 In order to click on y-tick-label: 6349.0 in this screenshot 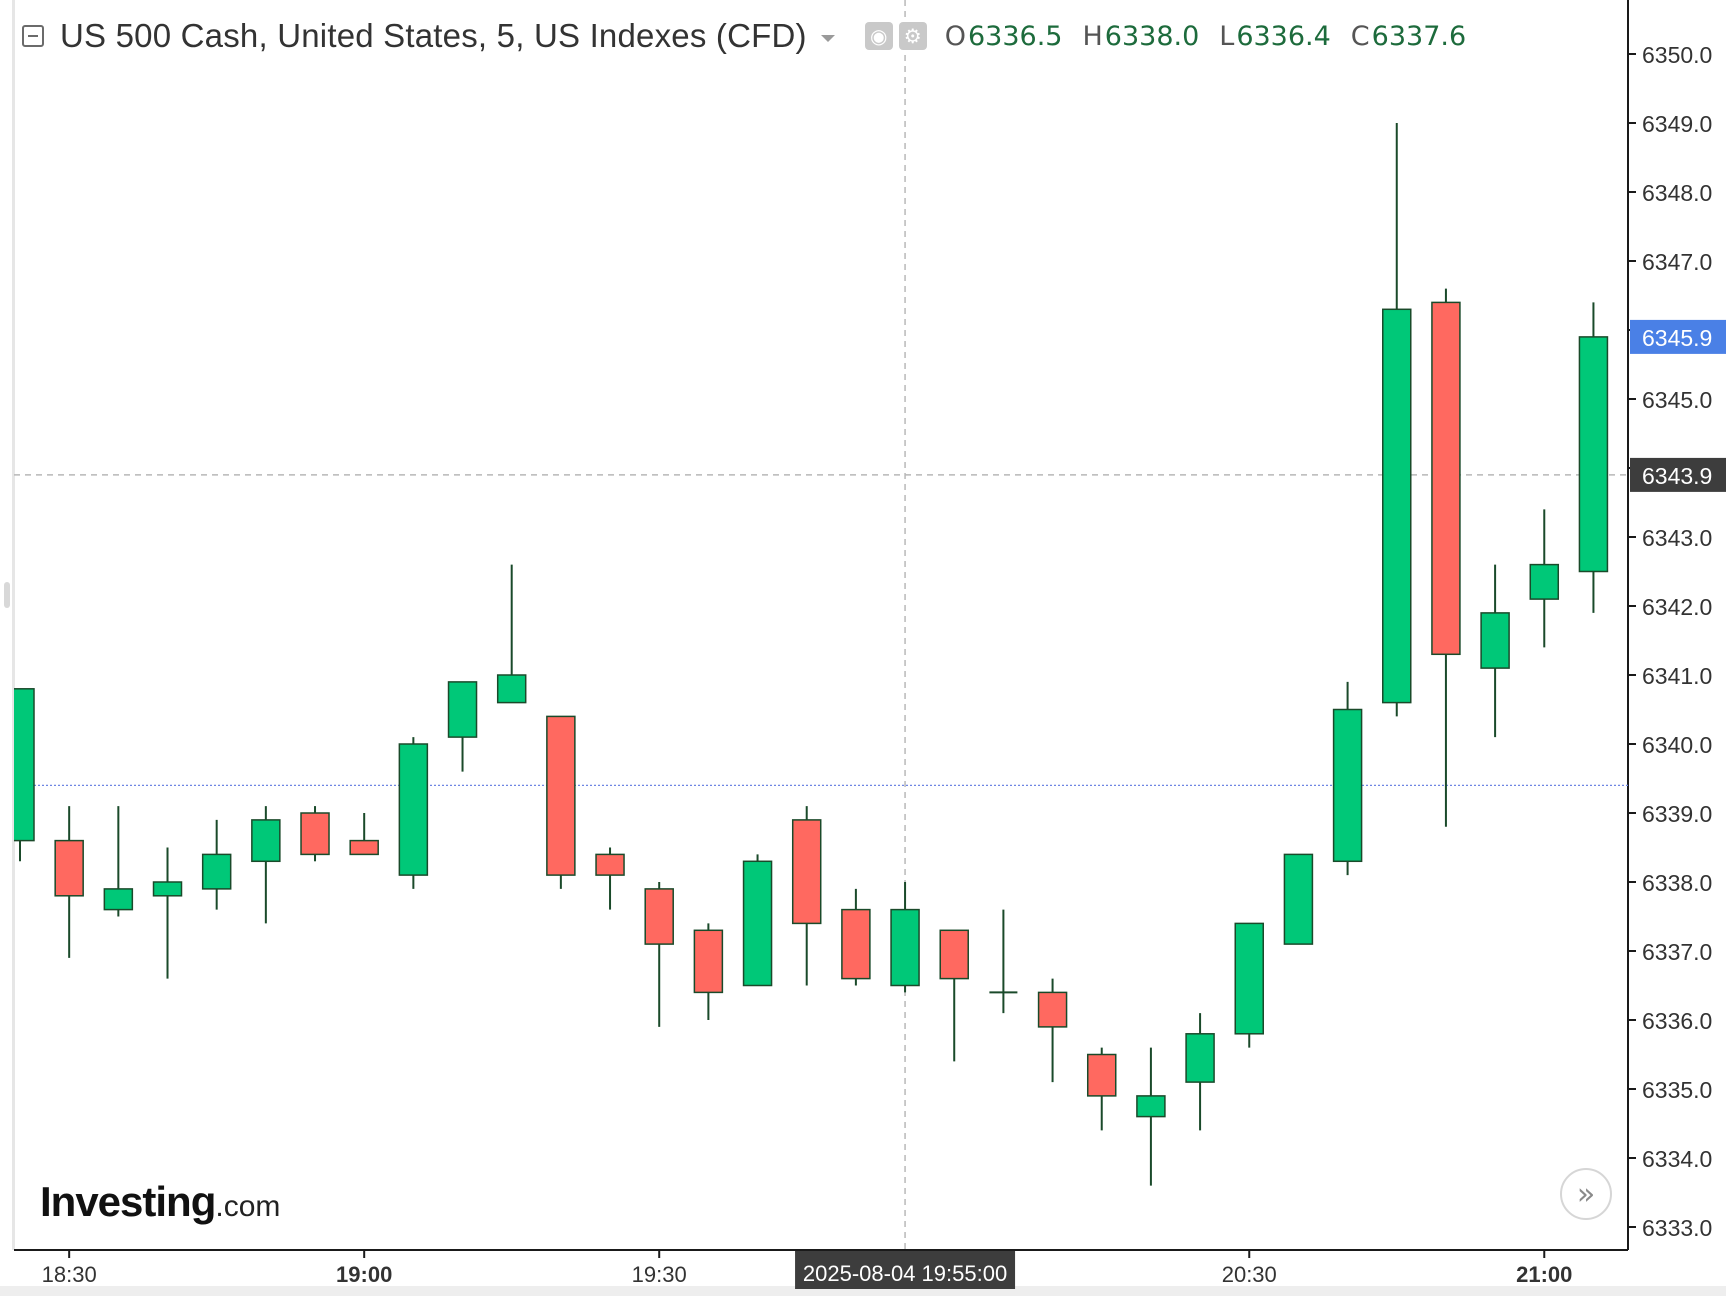, I will do `click(1677, 124)`.